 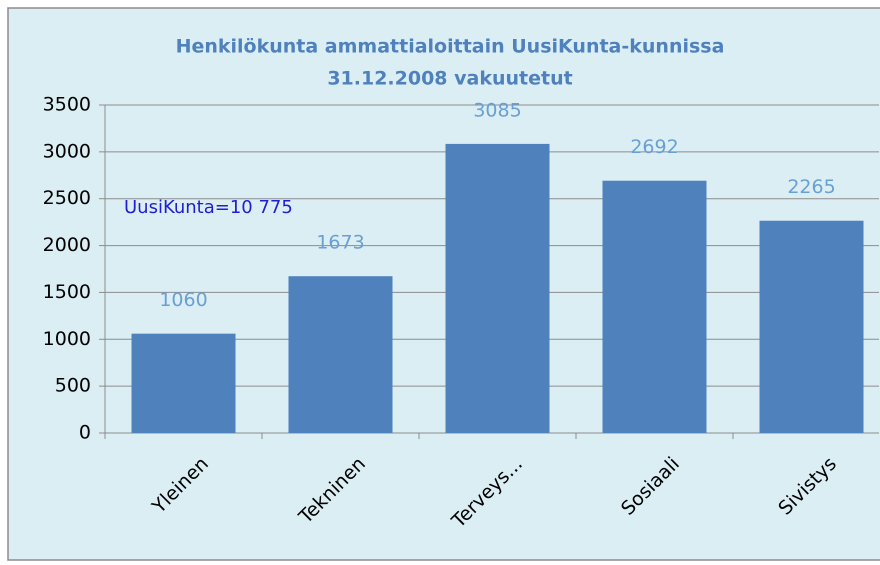 What do you see at coordinates (67, 292) in the screenshot?
I see `y-tick-label: 1500` at bounding box center [67, 292].